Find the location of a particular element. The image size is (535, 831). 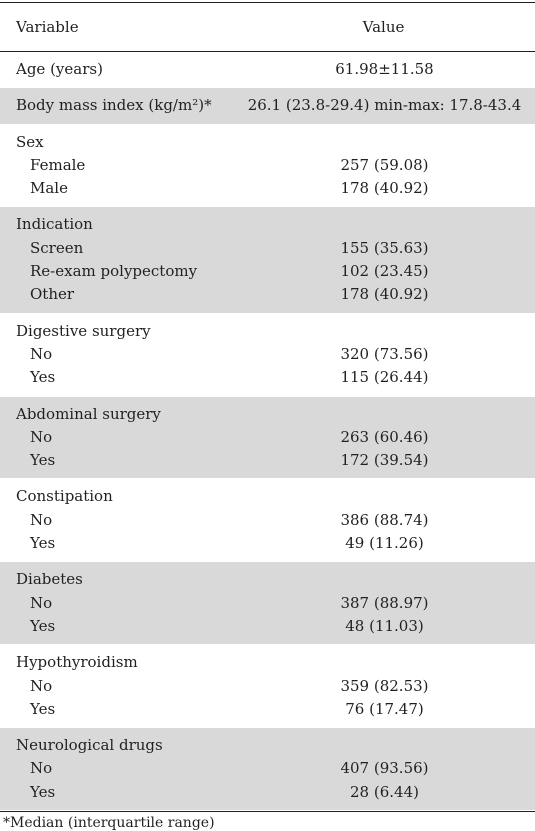

row-value: 76 (17.47) is located at coordinates (384, 709).